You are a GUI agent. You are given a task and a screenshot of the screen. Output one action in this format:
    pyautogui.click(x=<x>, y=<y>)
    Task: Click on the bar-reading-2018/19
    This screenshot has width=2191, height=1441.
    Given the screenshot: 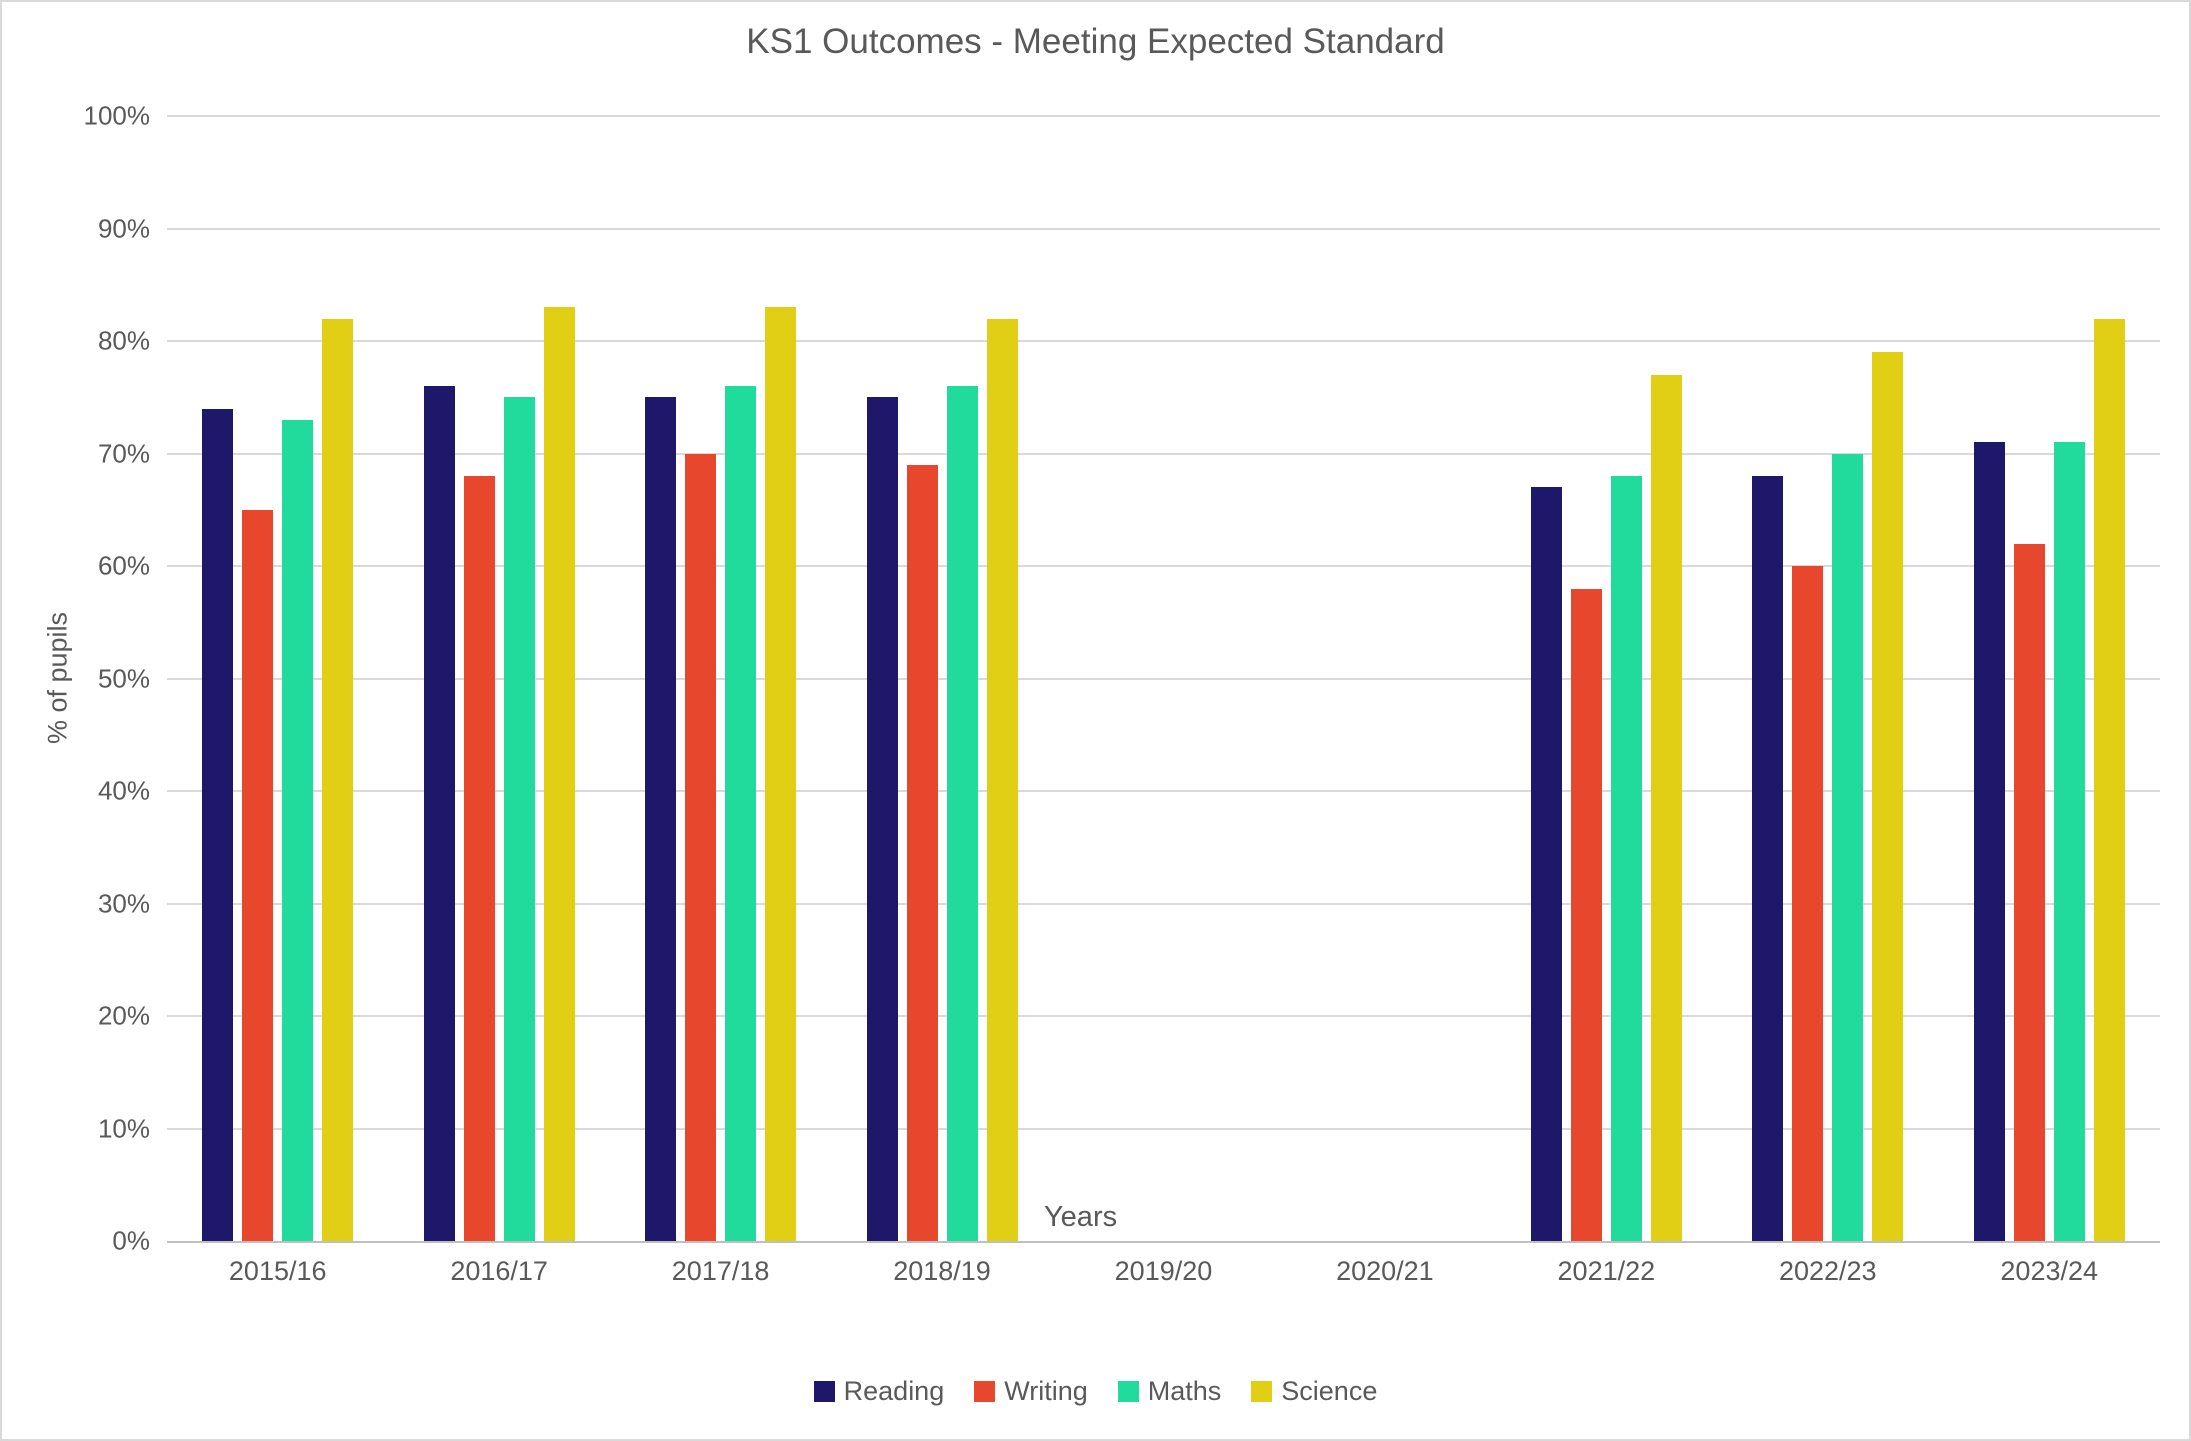 What is the action you would take?
    pyautogui.click(x=882, y=819)
    